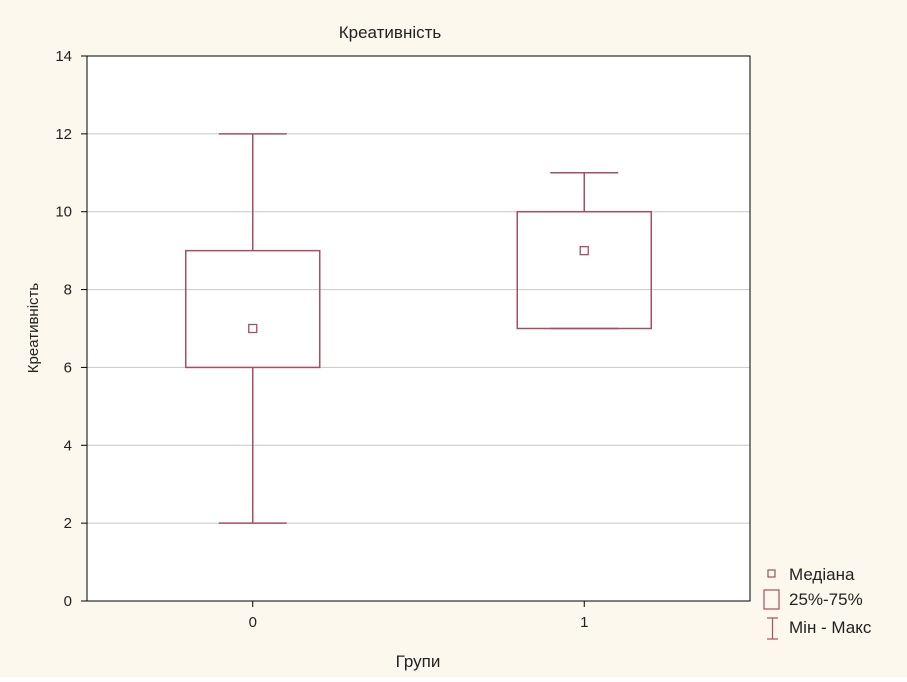 The width and height of the screenshot is (907, 682). Describe the element at coordinates (771, 599) in the screenshot. I see `legend-box-icon` at that location.